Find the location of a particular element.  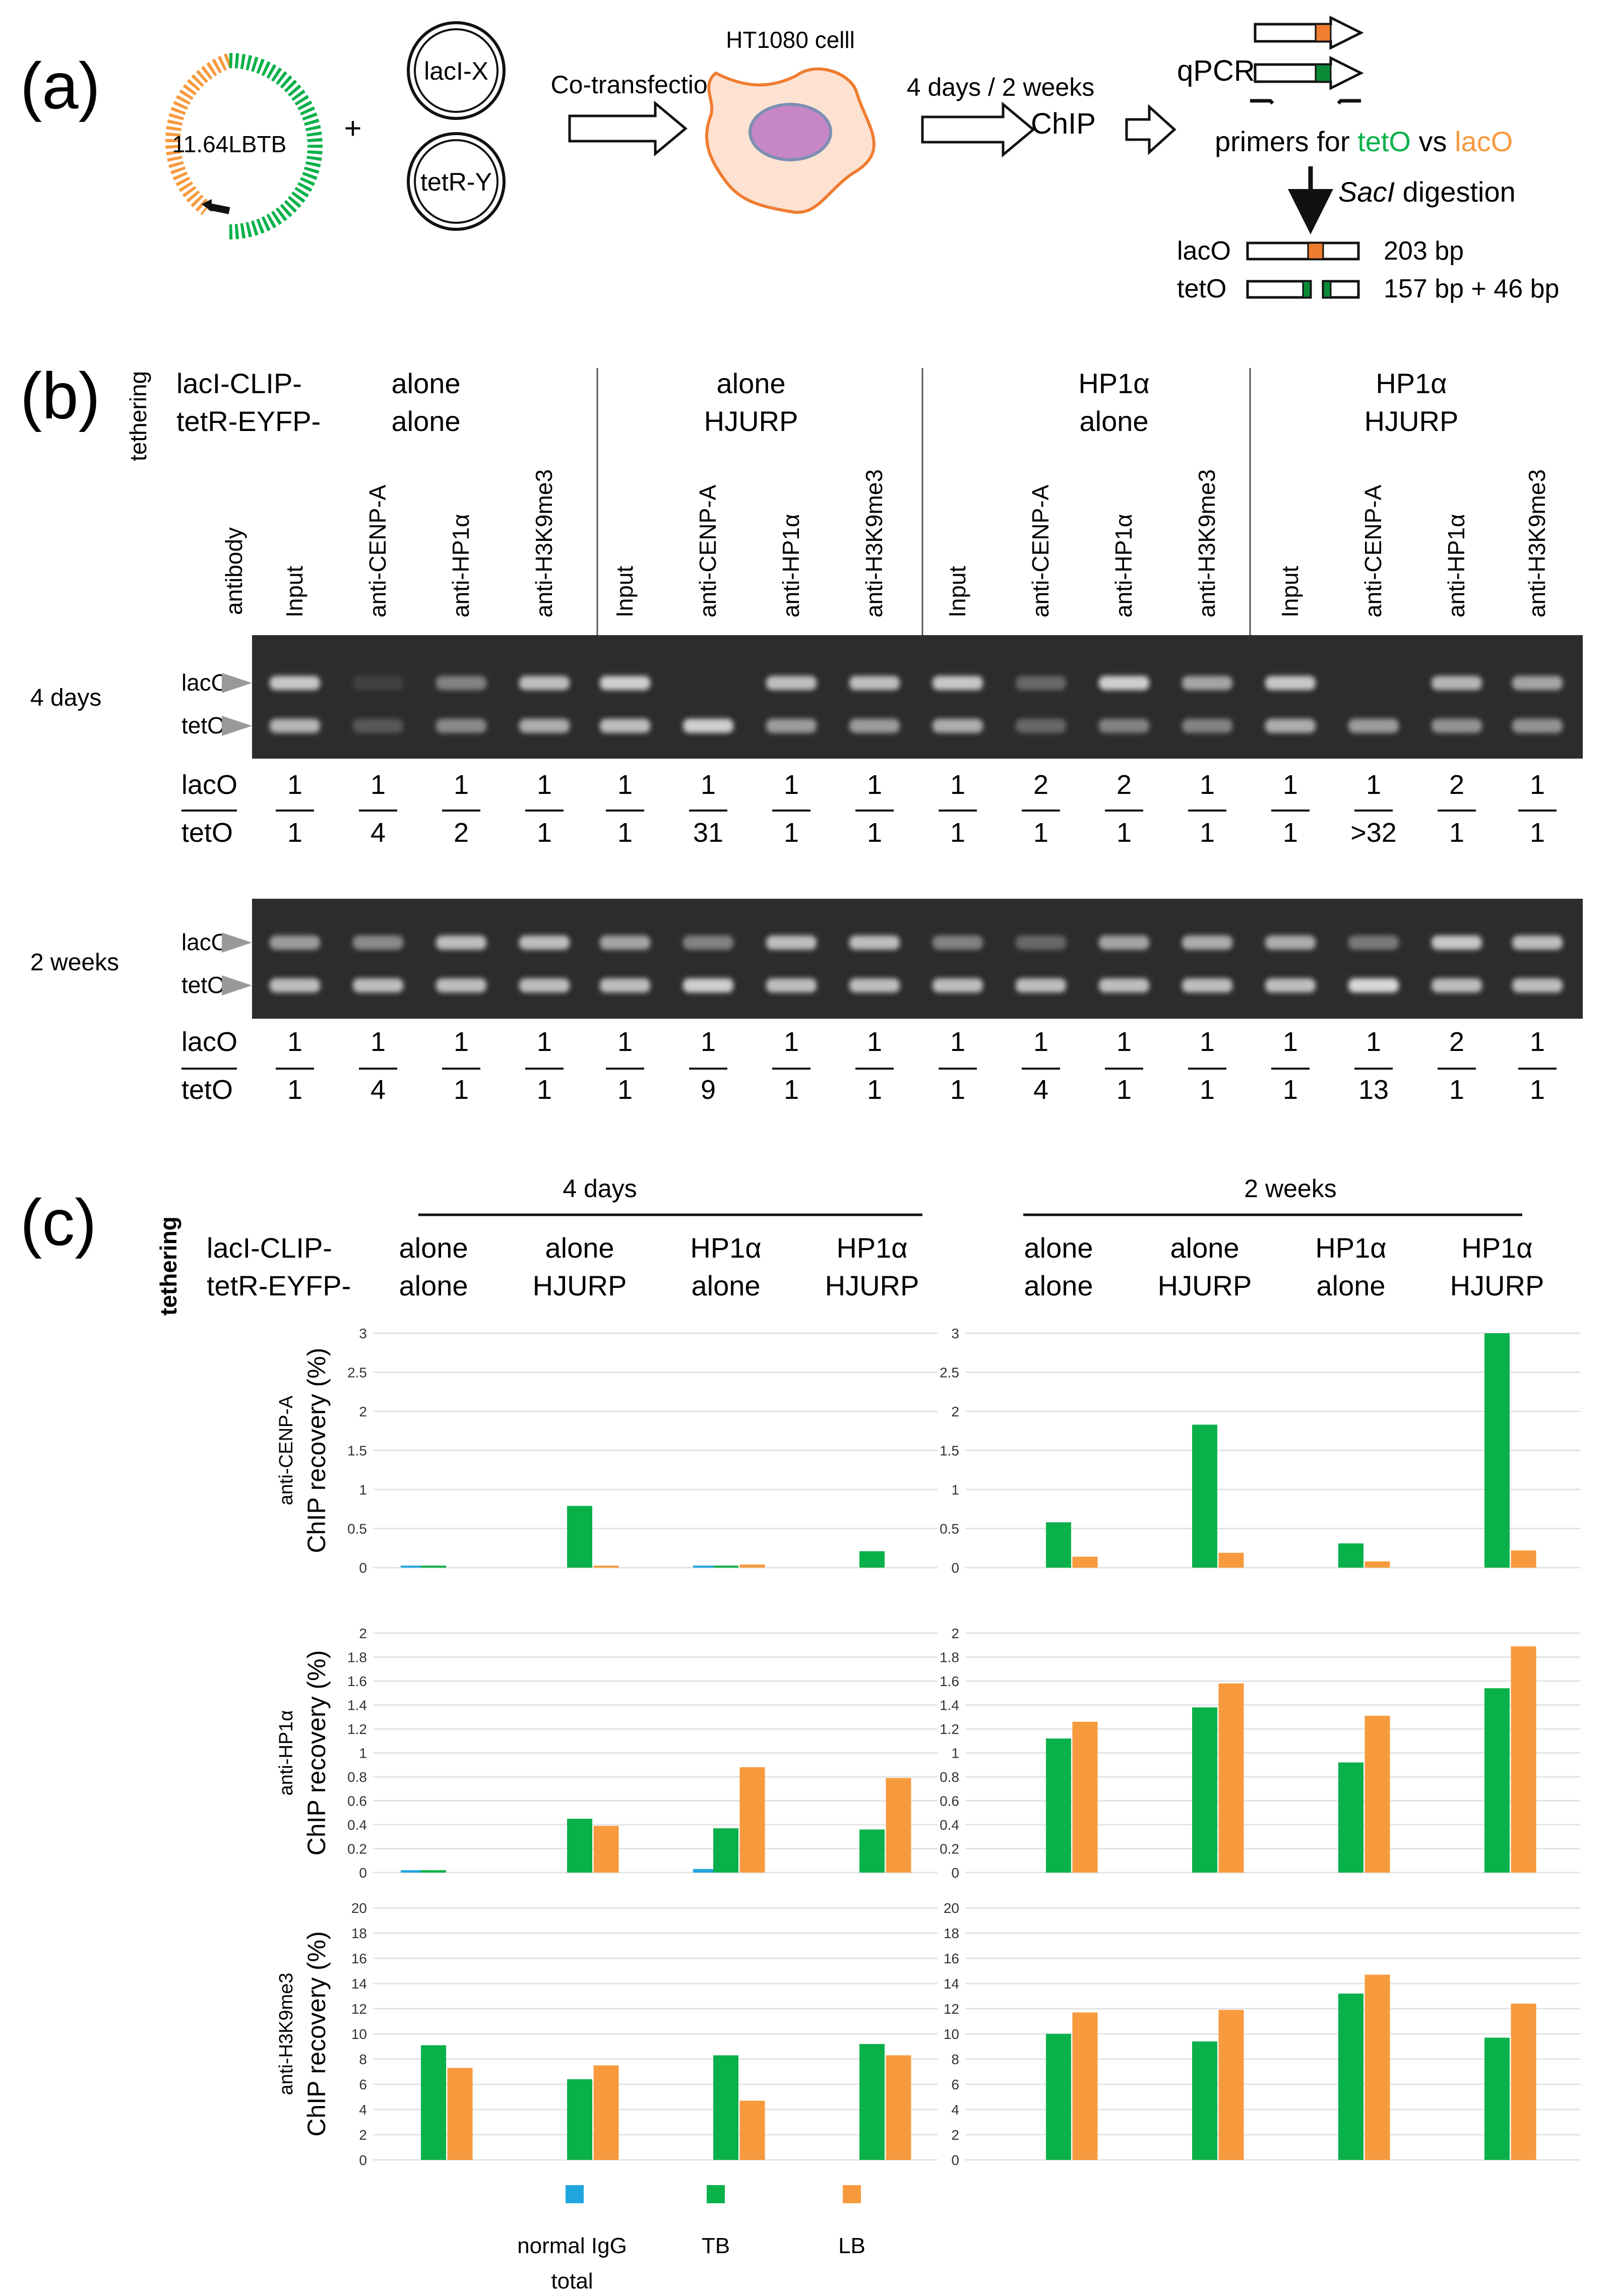

ratio-lac-label: lacO is located at coordinates (209, 1042).